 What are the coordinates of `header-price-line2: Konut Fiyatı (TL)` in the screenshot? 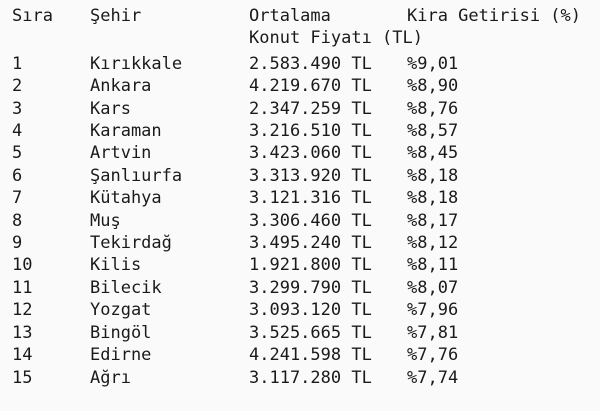 It's located at (336, 38).